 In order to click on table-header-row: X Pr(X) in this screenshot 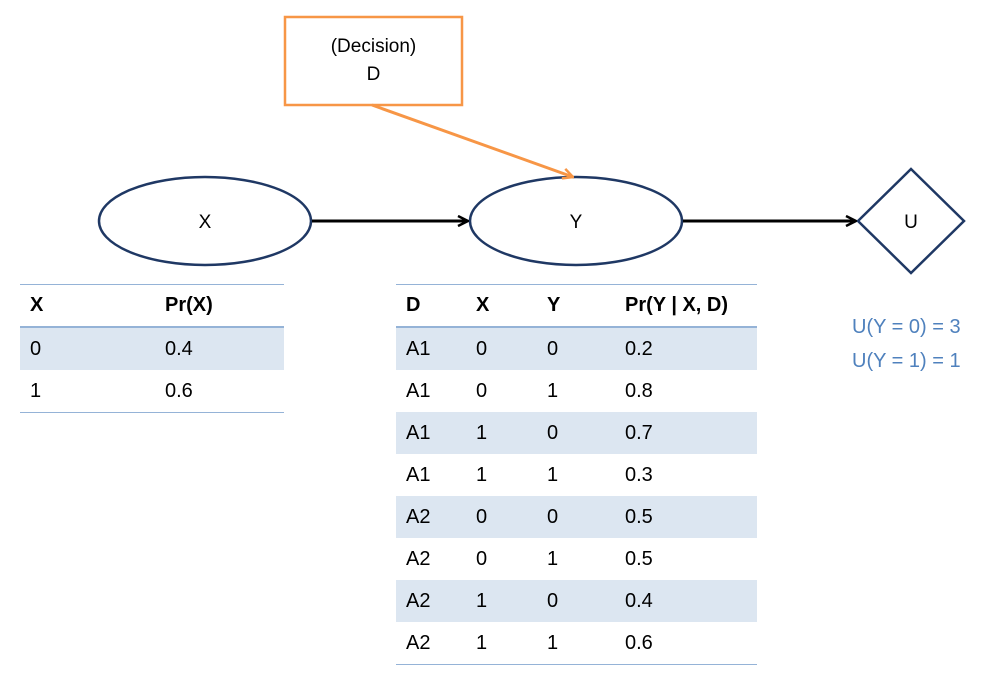, I will do `click(152, 306)`.